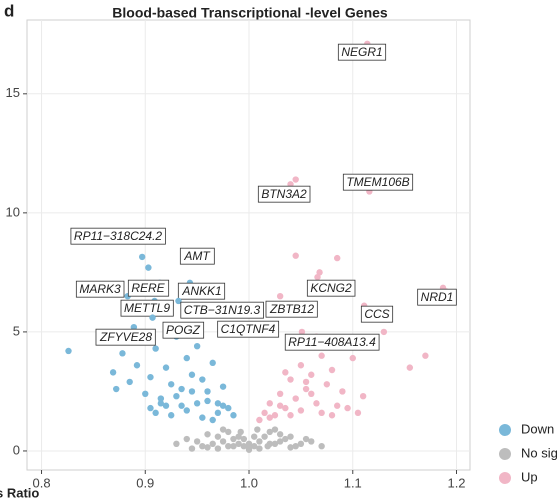 The height and width of the screenshot is (500, 559). I want to click on x-tick-label: 1.1, so click(353, 482).